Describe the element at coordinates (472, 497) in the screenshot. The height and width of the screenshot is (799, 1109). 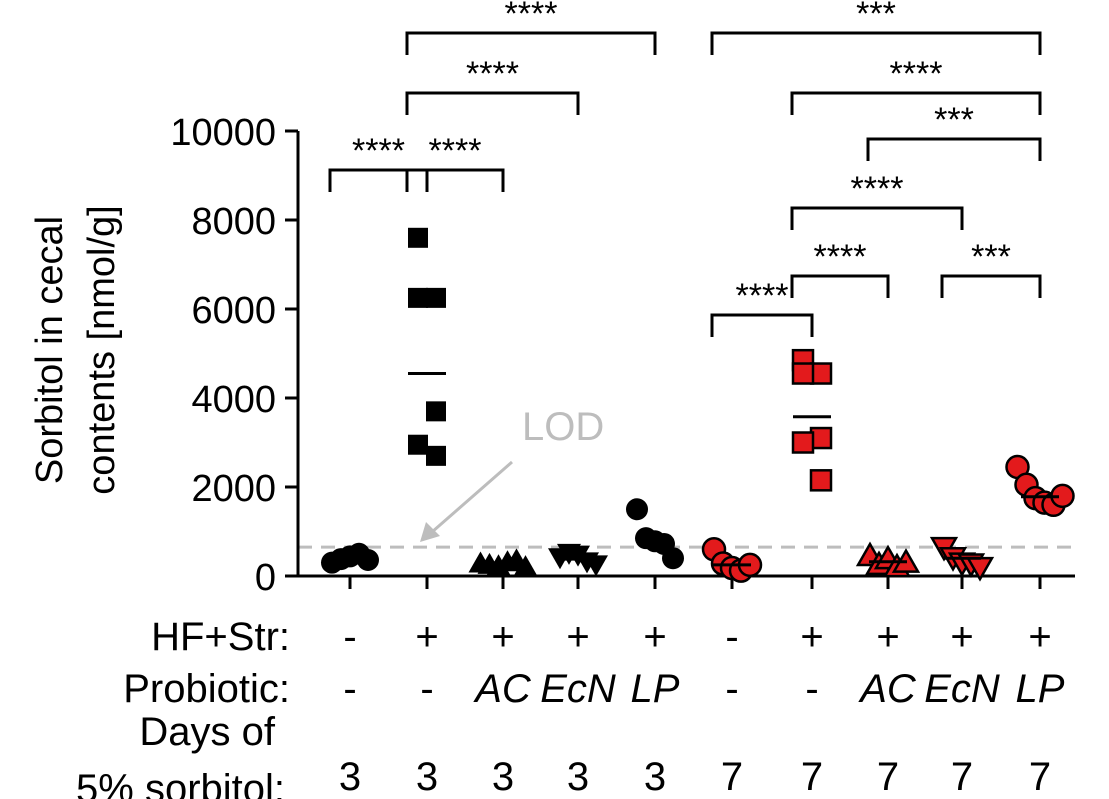
I see `lod-arrow-shaft` at that location.